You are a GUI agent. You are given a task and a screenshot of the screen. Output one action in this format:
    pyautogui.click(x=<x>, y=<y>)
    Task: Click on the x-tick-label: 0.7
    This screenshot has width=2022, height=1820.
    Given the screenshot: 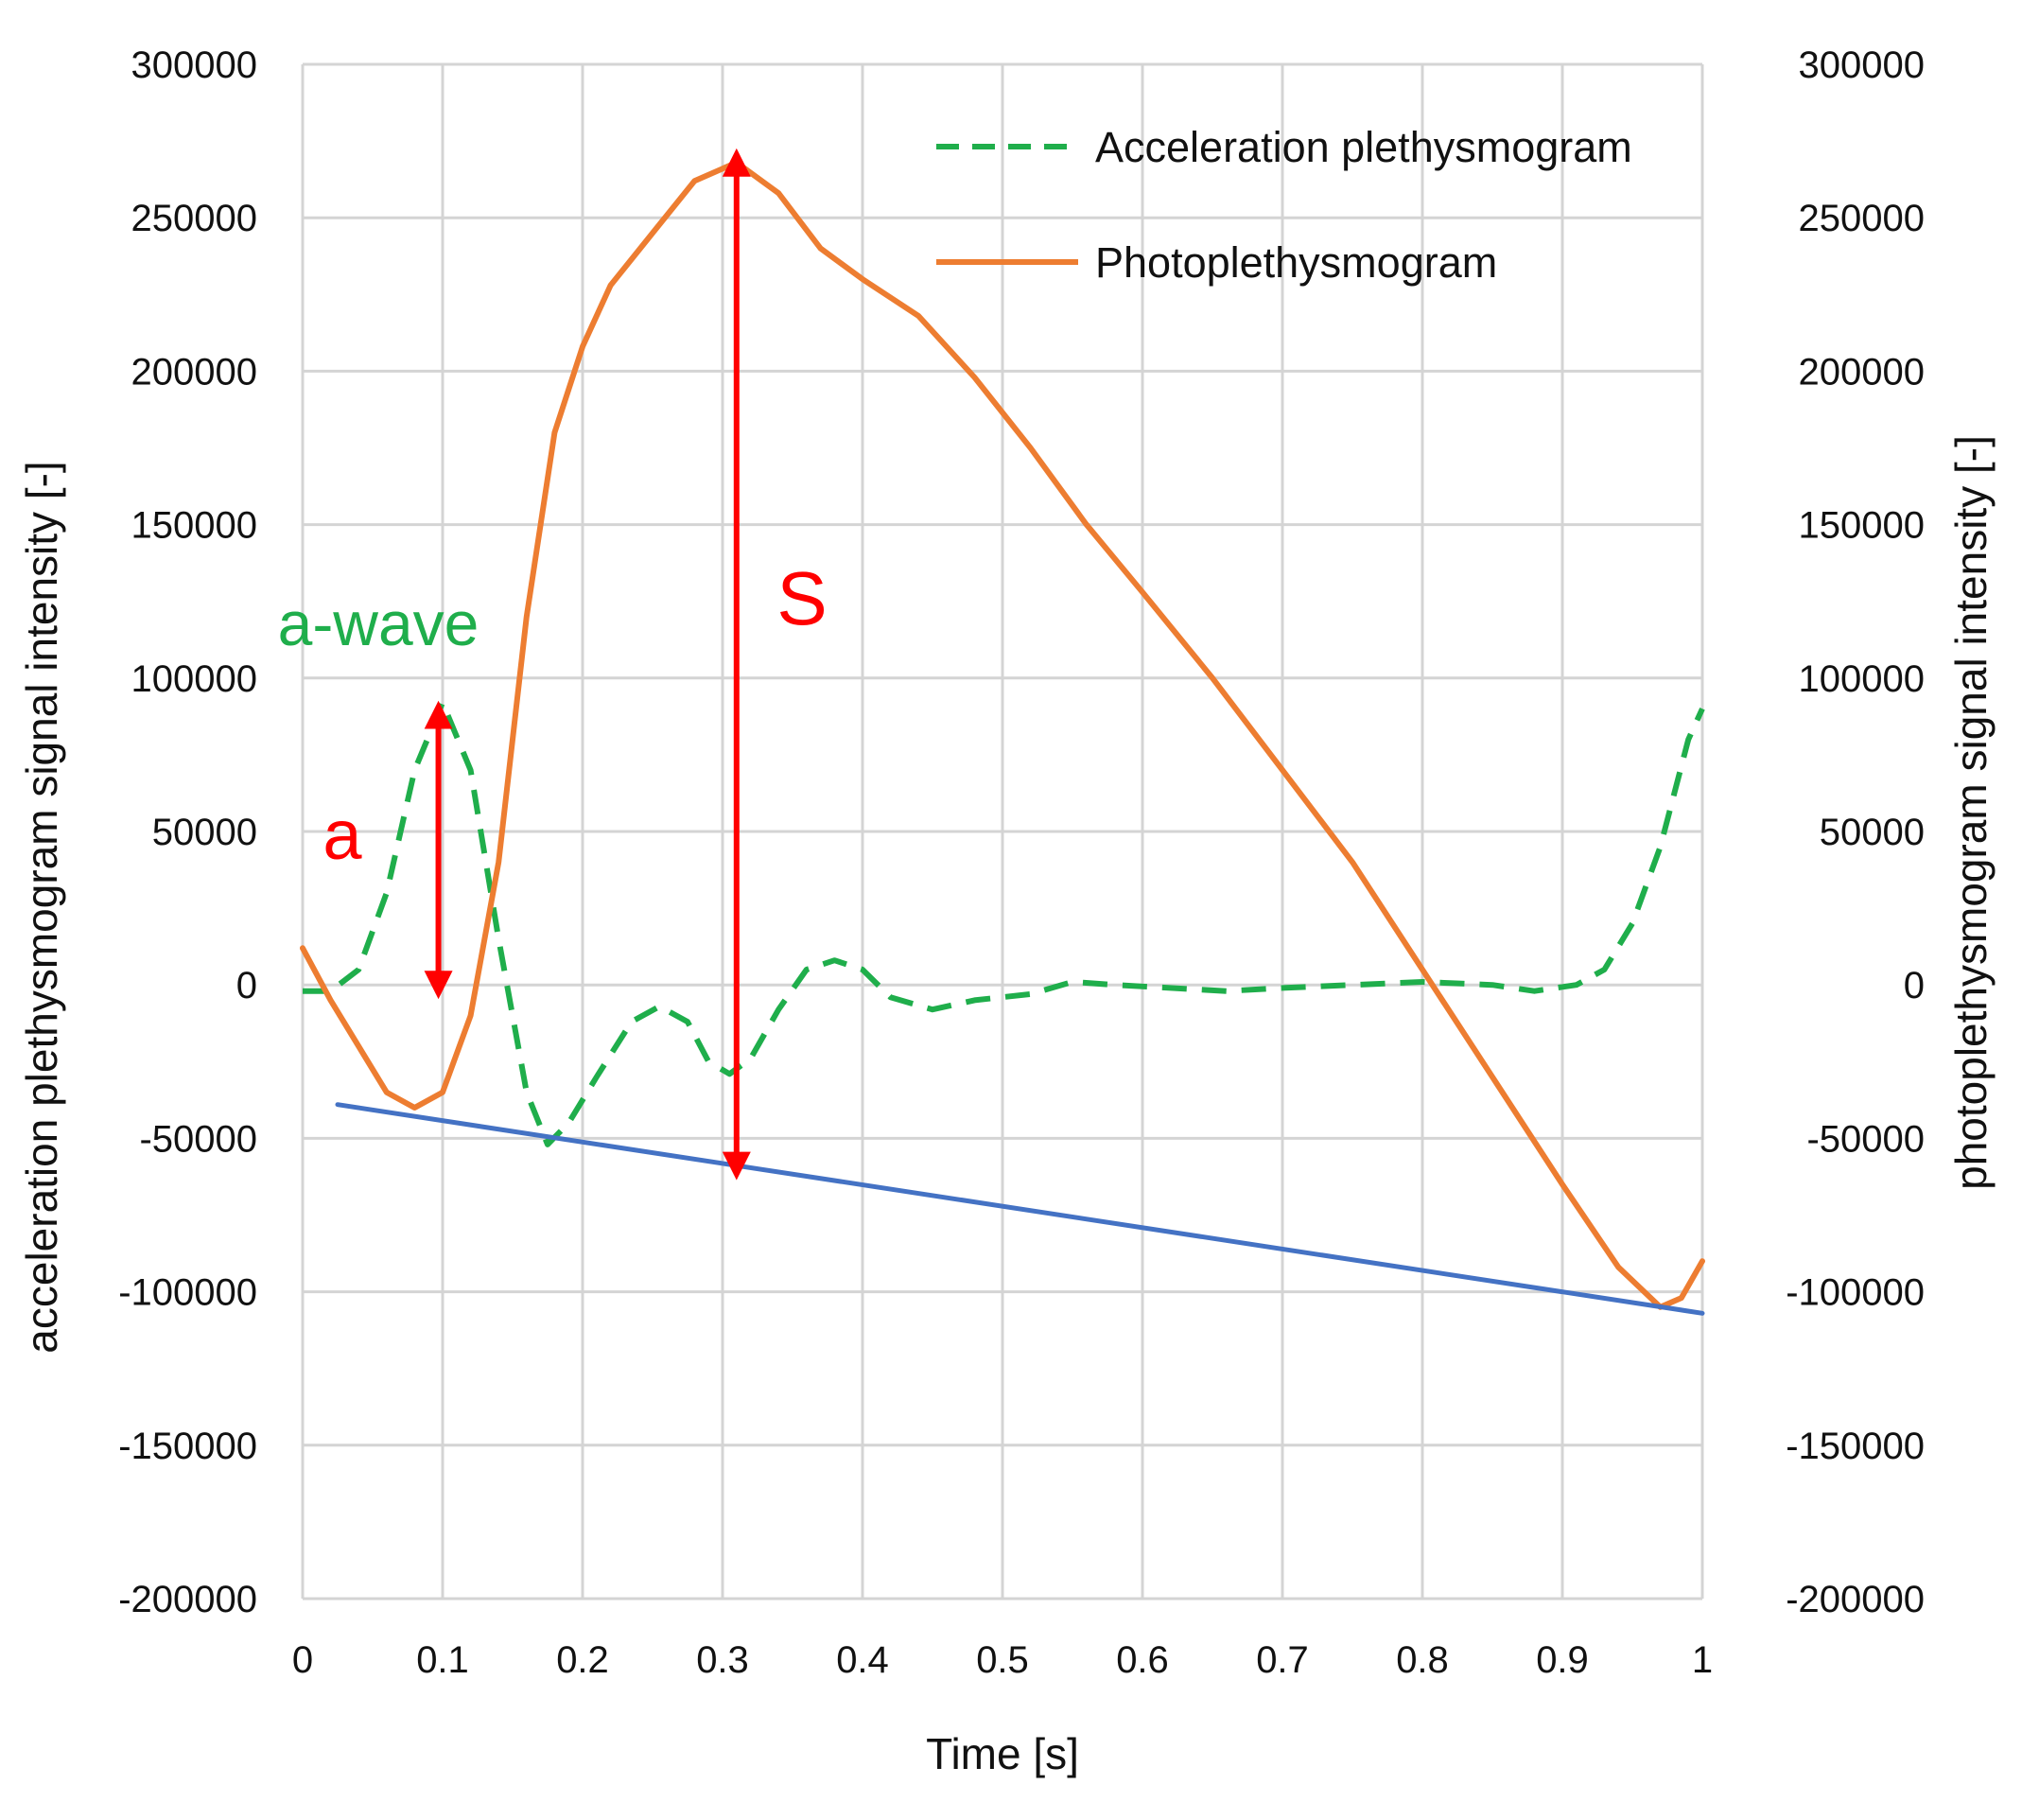 What is the action you would take?
    pyautogui.click(x=1283, y=1660)
    